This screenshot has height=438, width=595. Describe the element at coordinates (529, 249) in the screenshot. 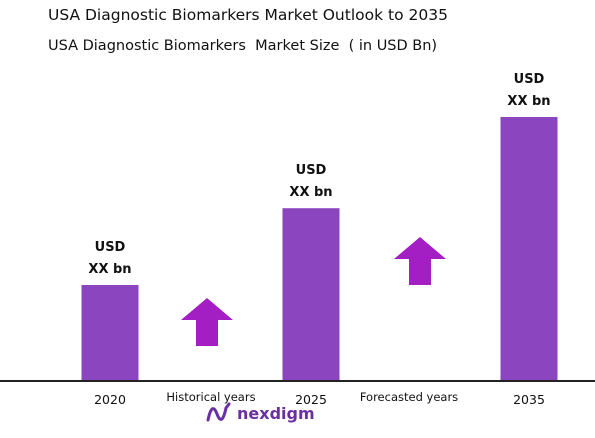

I see `bar-2035` at that location.